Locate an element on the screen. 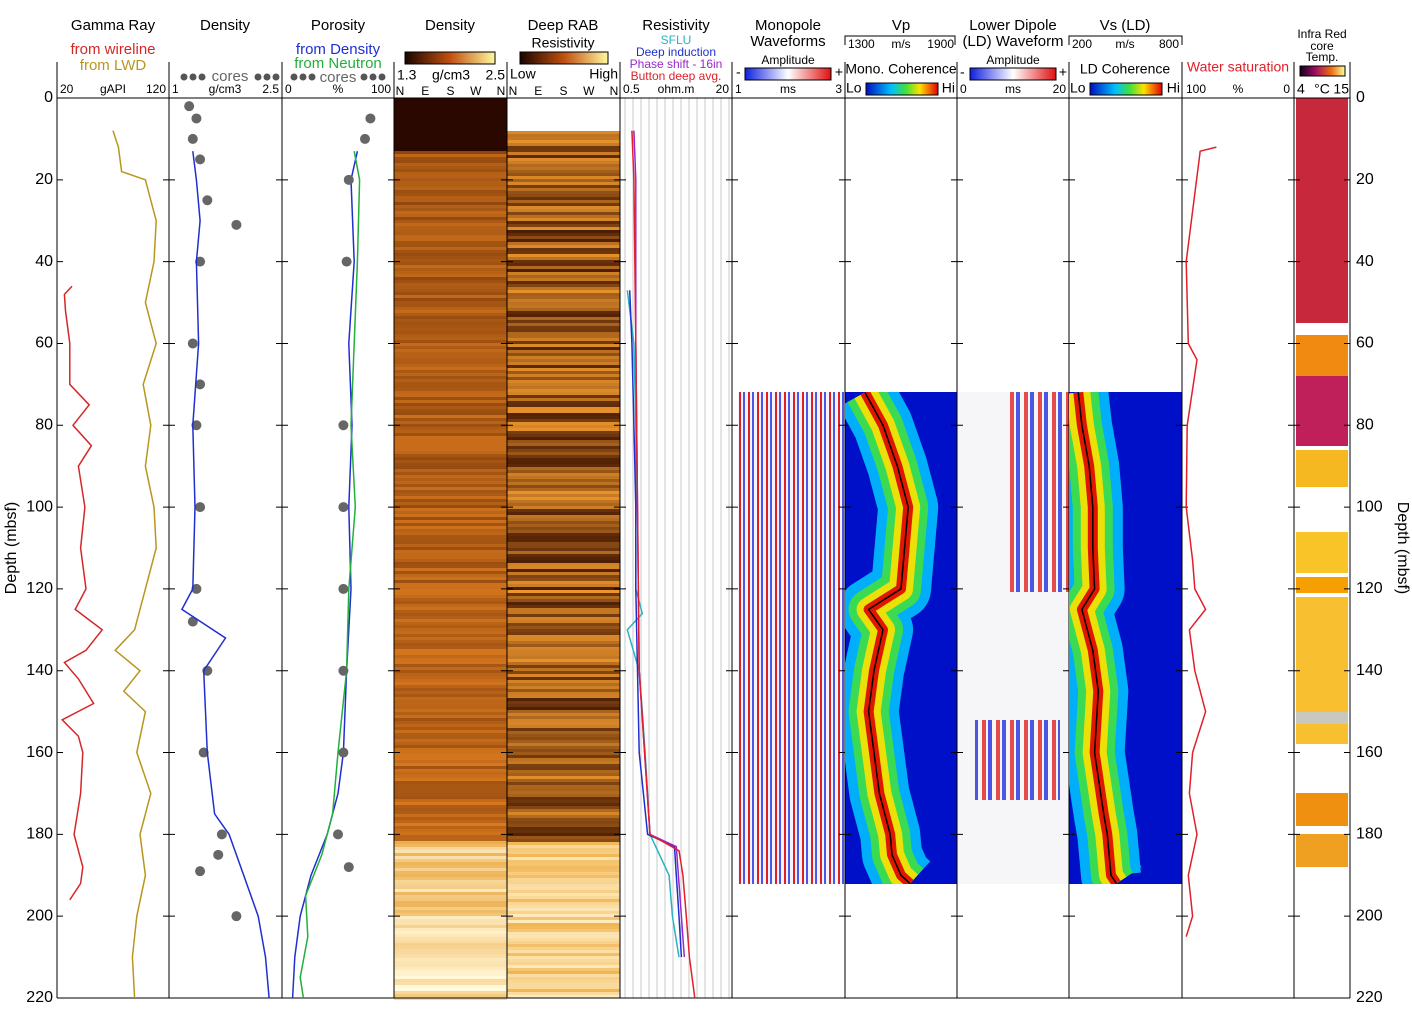 The image size is (1412, 1018). y-tick-label: 120 is located at coordinates (1369, 588).